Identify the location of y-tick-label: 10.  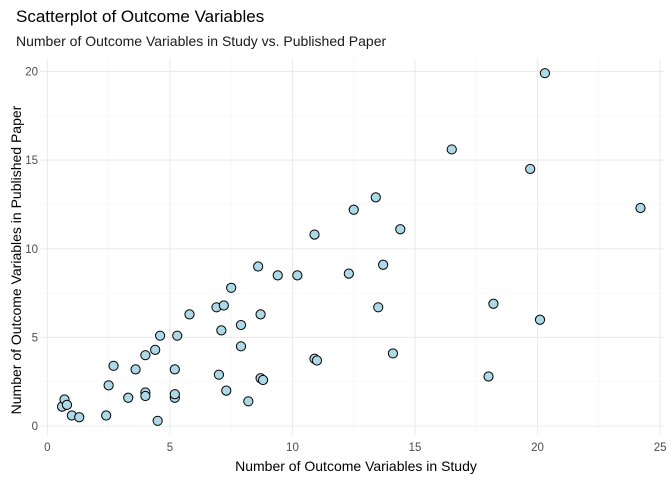
(31, 250).